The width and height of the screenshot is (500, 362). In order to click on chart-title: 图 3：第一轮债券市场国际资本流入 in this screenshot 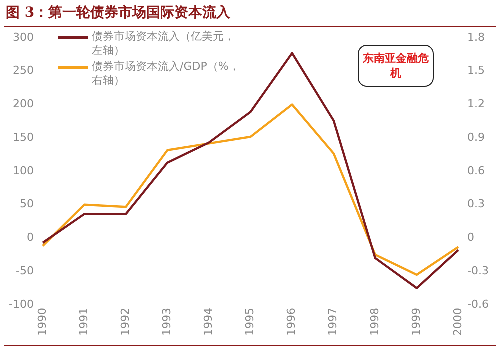, I will do `click(118, 13)`.